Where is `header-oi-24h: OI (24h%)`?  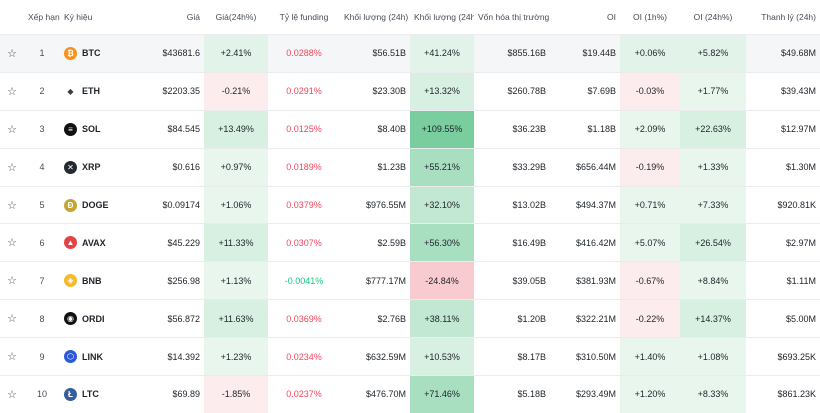
header-oi-24h: OI (24h%) is located at coordinates (713, 17).